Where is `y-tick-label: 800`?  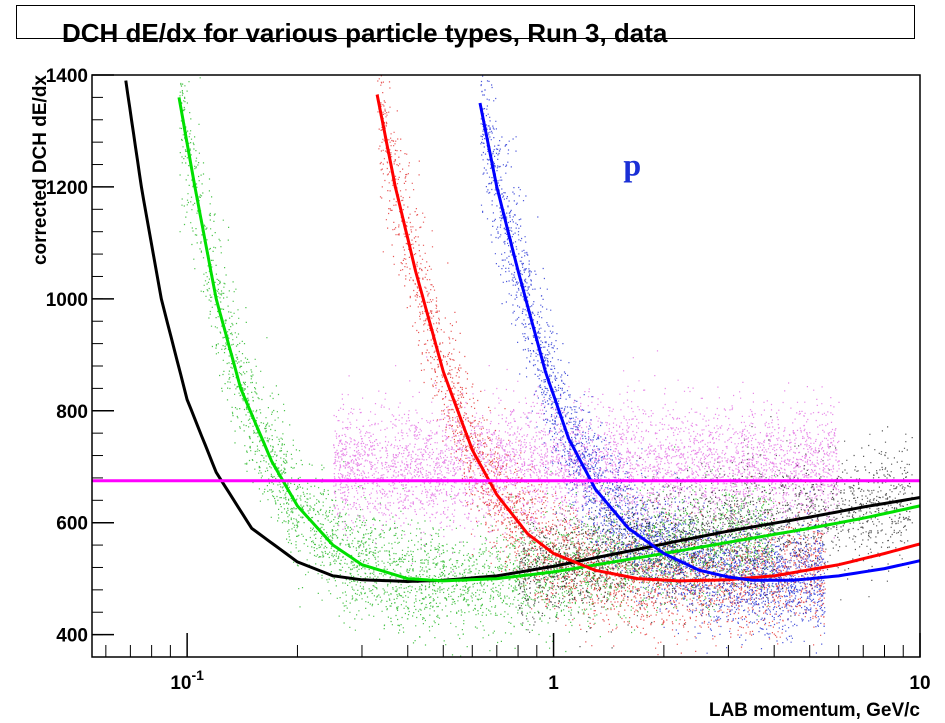 y-tick-label: 800 is located at coordinates (72, 412).